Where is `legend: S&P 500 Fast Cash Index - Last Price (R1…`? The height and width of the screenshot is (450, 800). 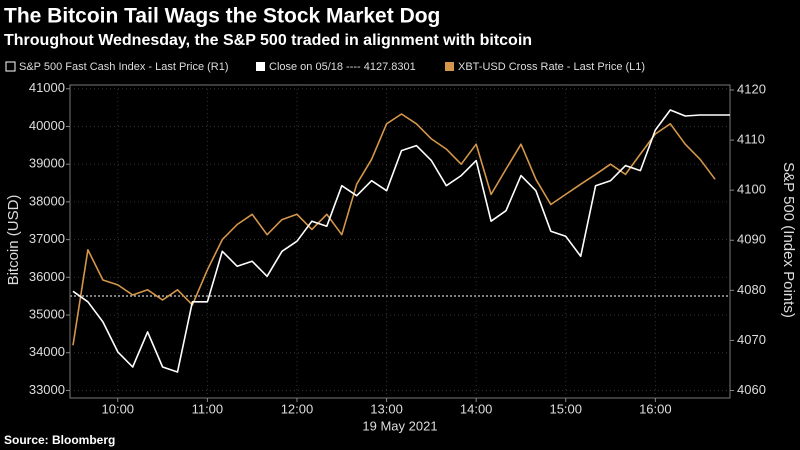 legend: S&P 500 Fast Cash Index - Last Price (R1… is located at coordinates (325, 67).